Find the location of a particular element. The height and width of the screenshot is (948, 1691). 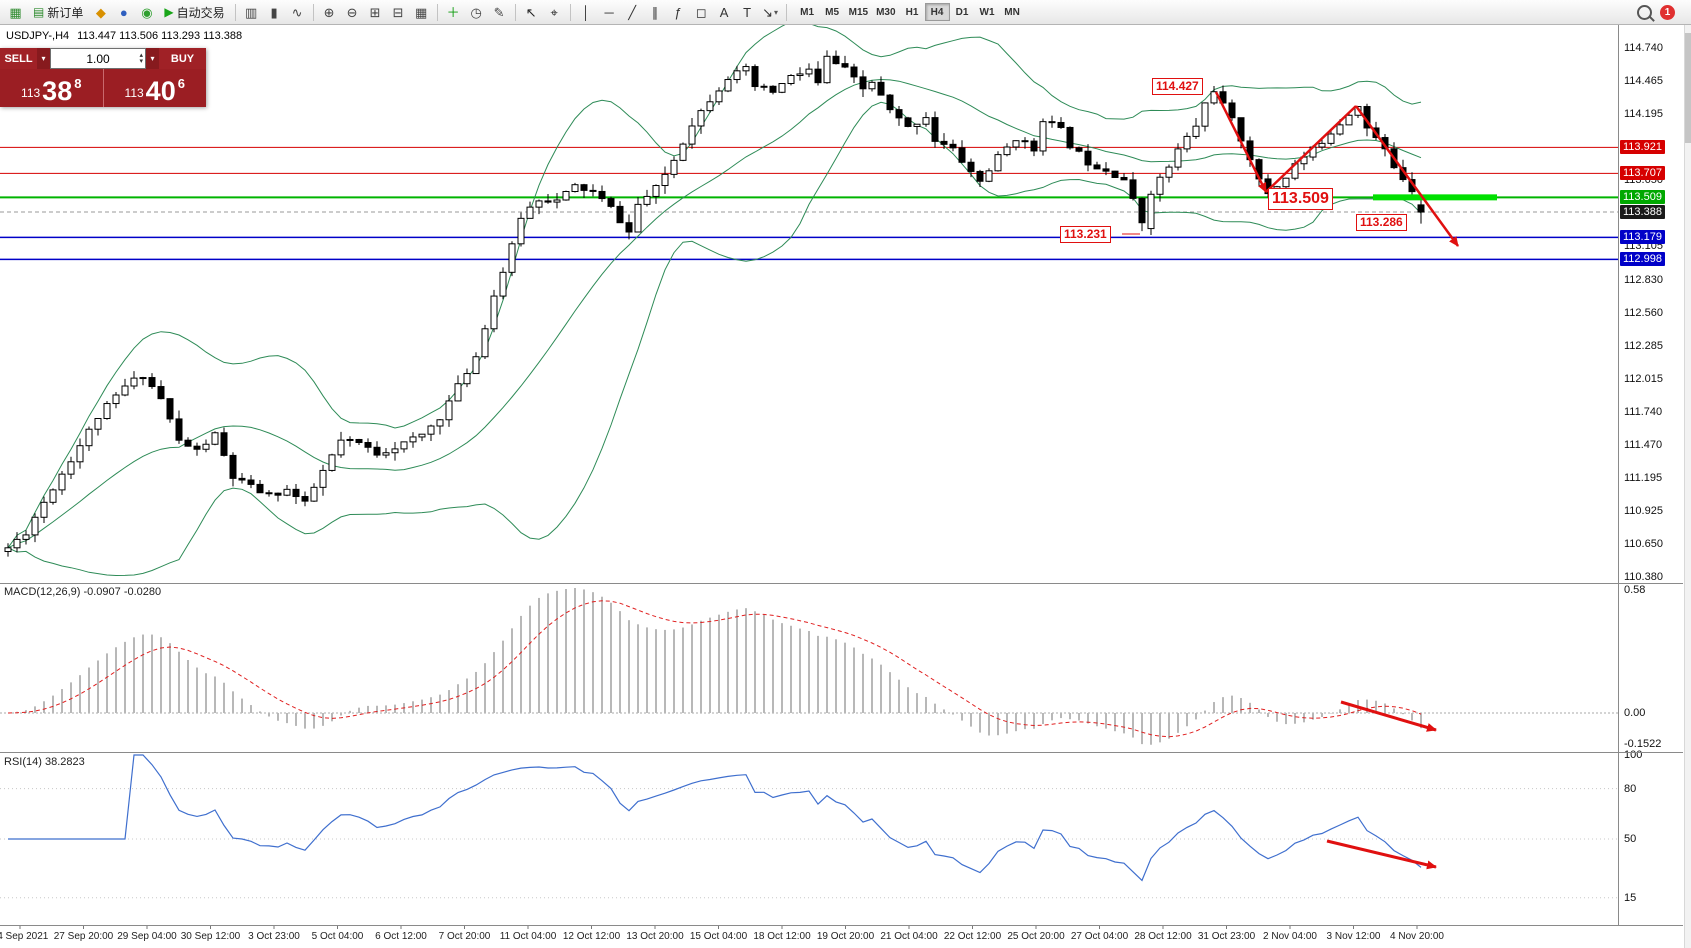

zoom-out-icon: ⊖ is located at coordinates (352, 12).